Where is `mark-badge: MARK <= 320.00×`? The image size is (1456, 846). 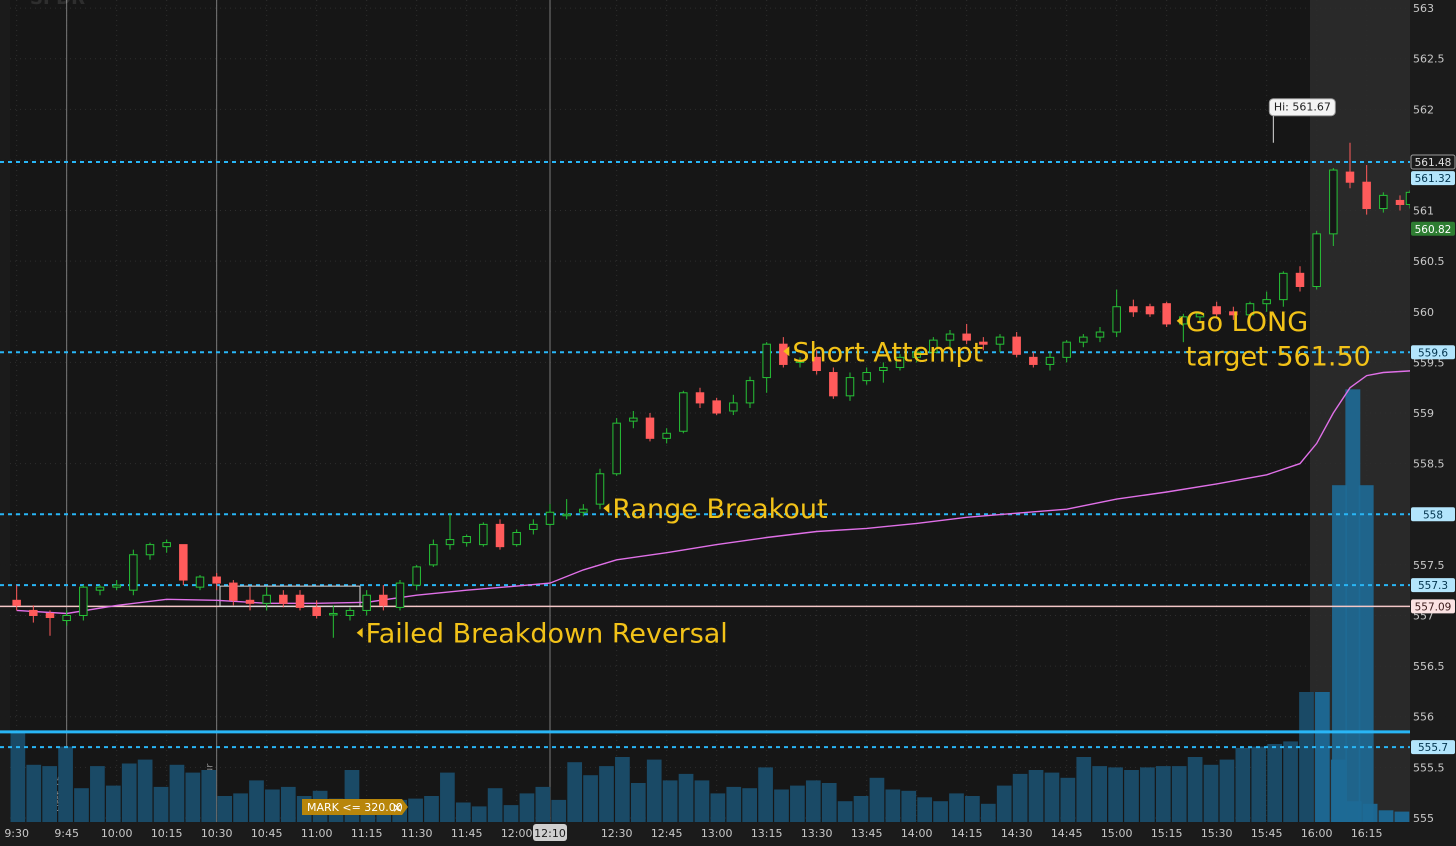 mark-badge: MARK <= 320.00× is located at coordinates (355, 807).